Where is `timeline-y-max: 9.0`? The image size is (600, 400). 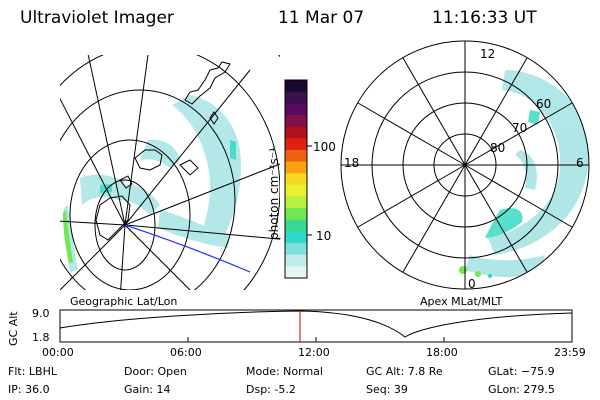
timeline-y-max: 9.0 is located at coordinates (41, 313).